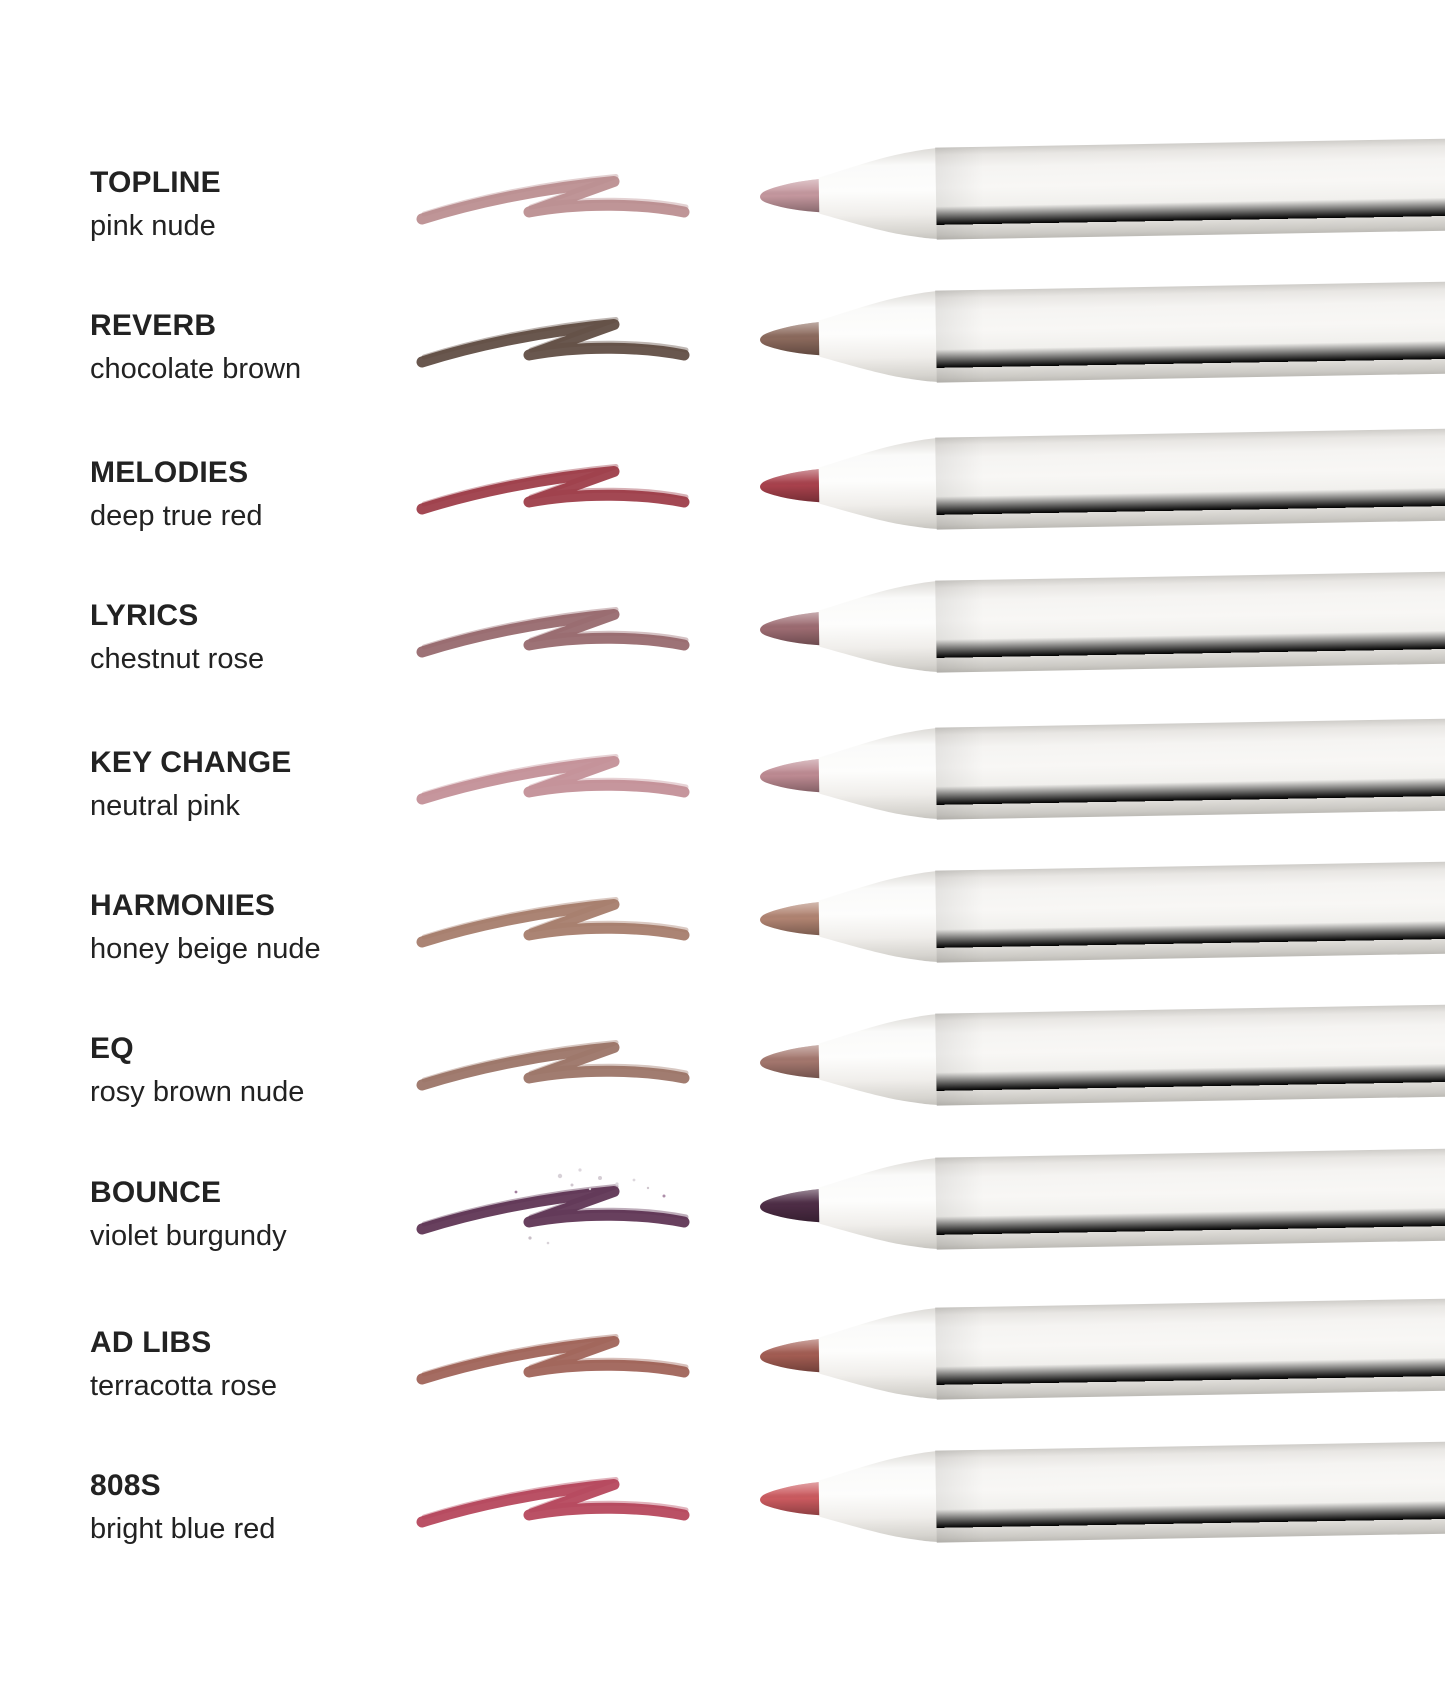  What do you see at coordinates (191, 762) in the screenshot?
I see `product-name: KEY CHANGE` at bounding box center [191, 762].